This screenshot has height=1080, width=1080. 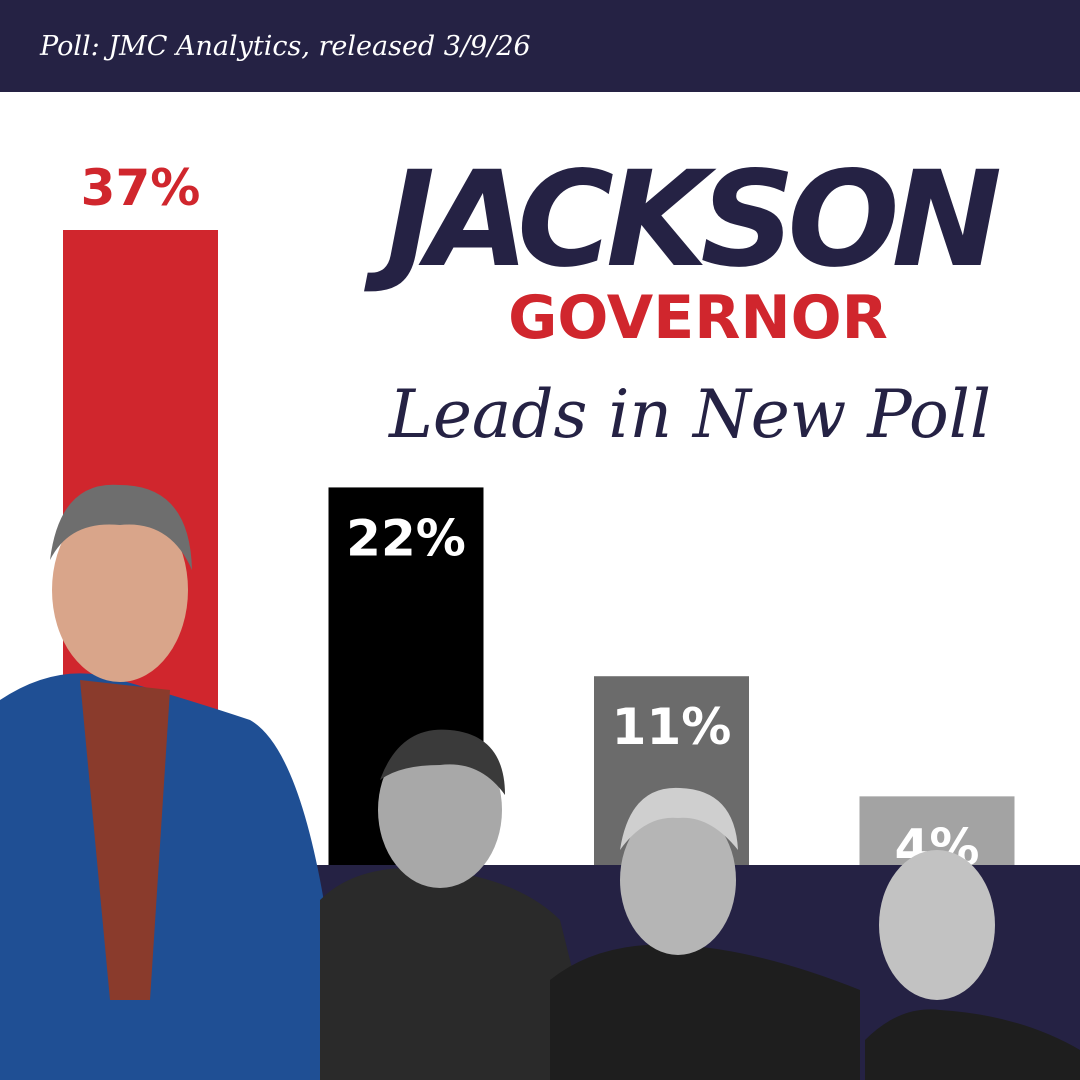 What do you see at coordinates (285, 46) in the screenshot?
I see `source: Poll: JMC Analytics, released 3/9/26` at bounding box center [285, 46].